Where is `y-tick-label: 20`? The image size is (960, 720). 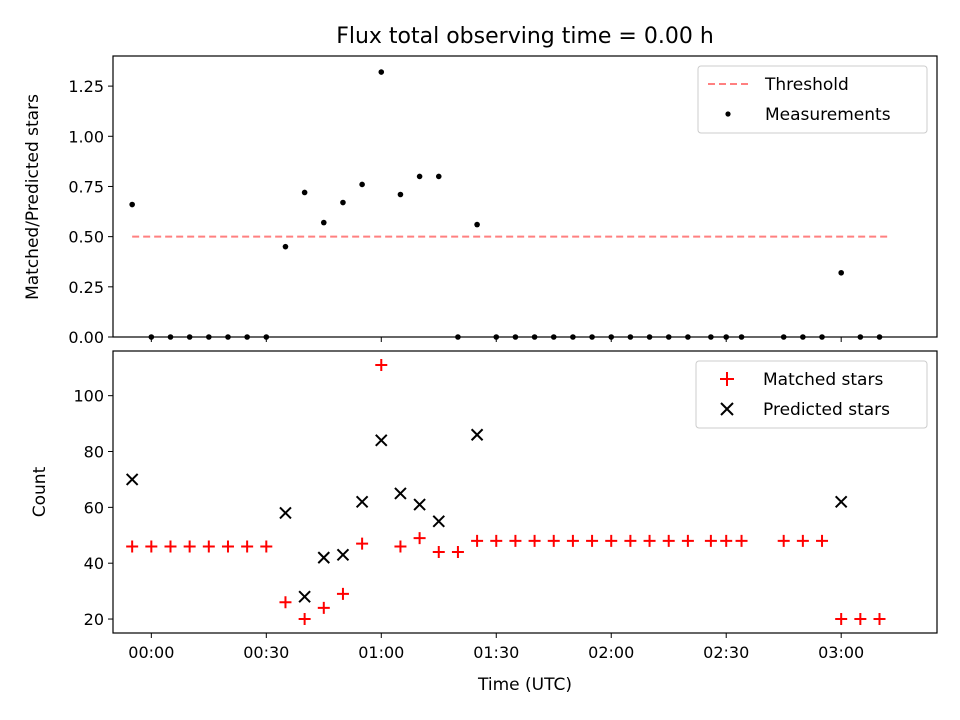
y-tick-label: 20 is located at coordinates (94, 619).